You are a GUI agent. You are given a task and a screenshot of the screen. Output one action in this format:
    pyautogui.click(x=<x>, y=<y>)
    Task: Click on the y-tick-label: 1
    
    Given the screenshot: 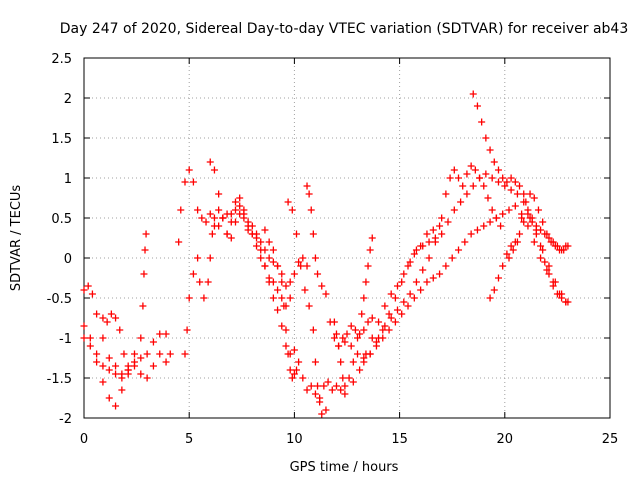 What is the action you would take?
    pyautogui.click(x=68, y=179)
    